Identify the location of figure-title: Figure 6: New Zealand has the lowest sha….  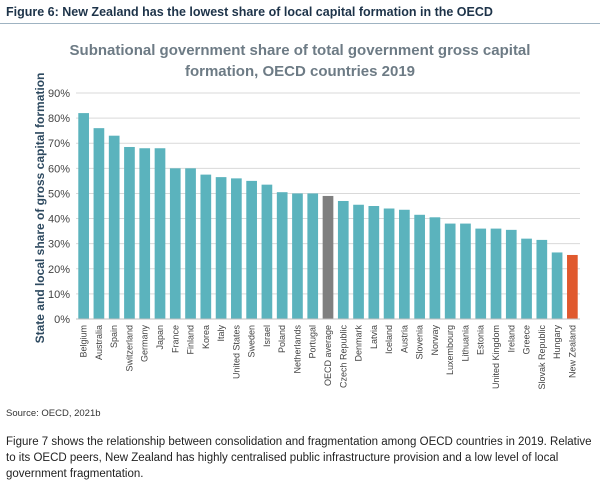
(249, 12).